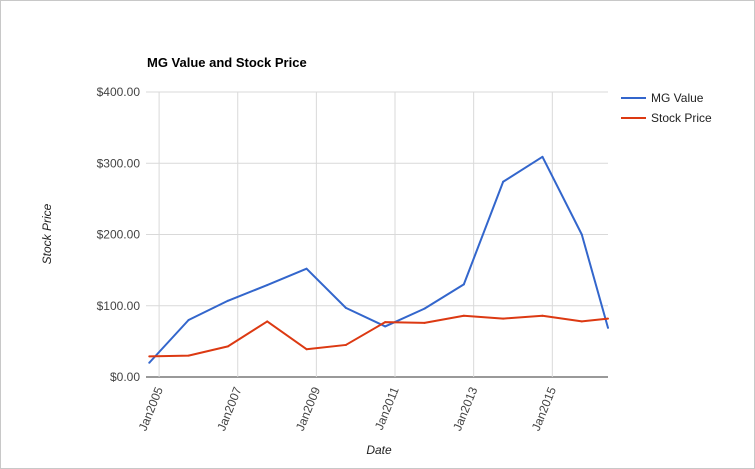  I want to click on y-tick-label: $300.00, so click(119, 163).